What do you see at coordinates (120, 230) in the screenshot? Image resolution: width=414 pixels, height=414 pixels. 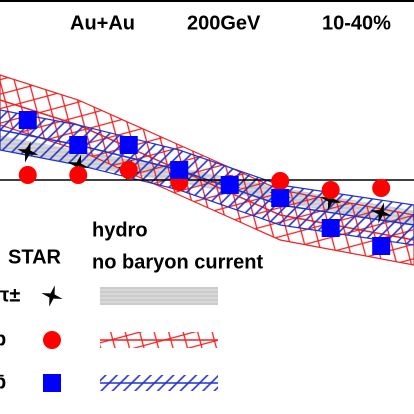 I see `model-title: hydro` at bounding box center [120, 230].